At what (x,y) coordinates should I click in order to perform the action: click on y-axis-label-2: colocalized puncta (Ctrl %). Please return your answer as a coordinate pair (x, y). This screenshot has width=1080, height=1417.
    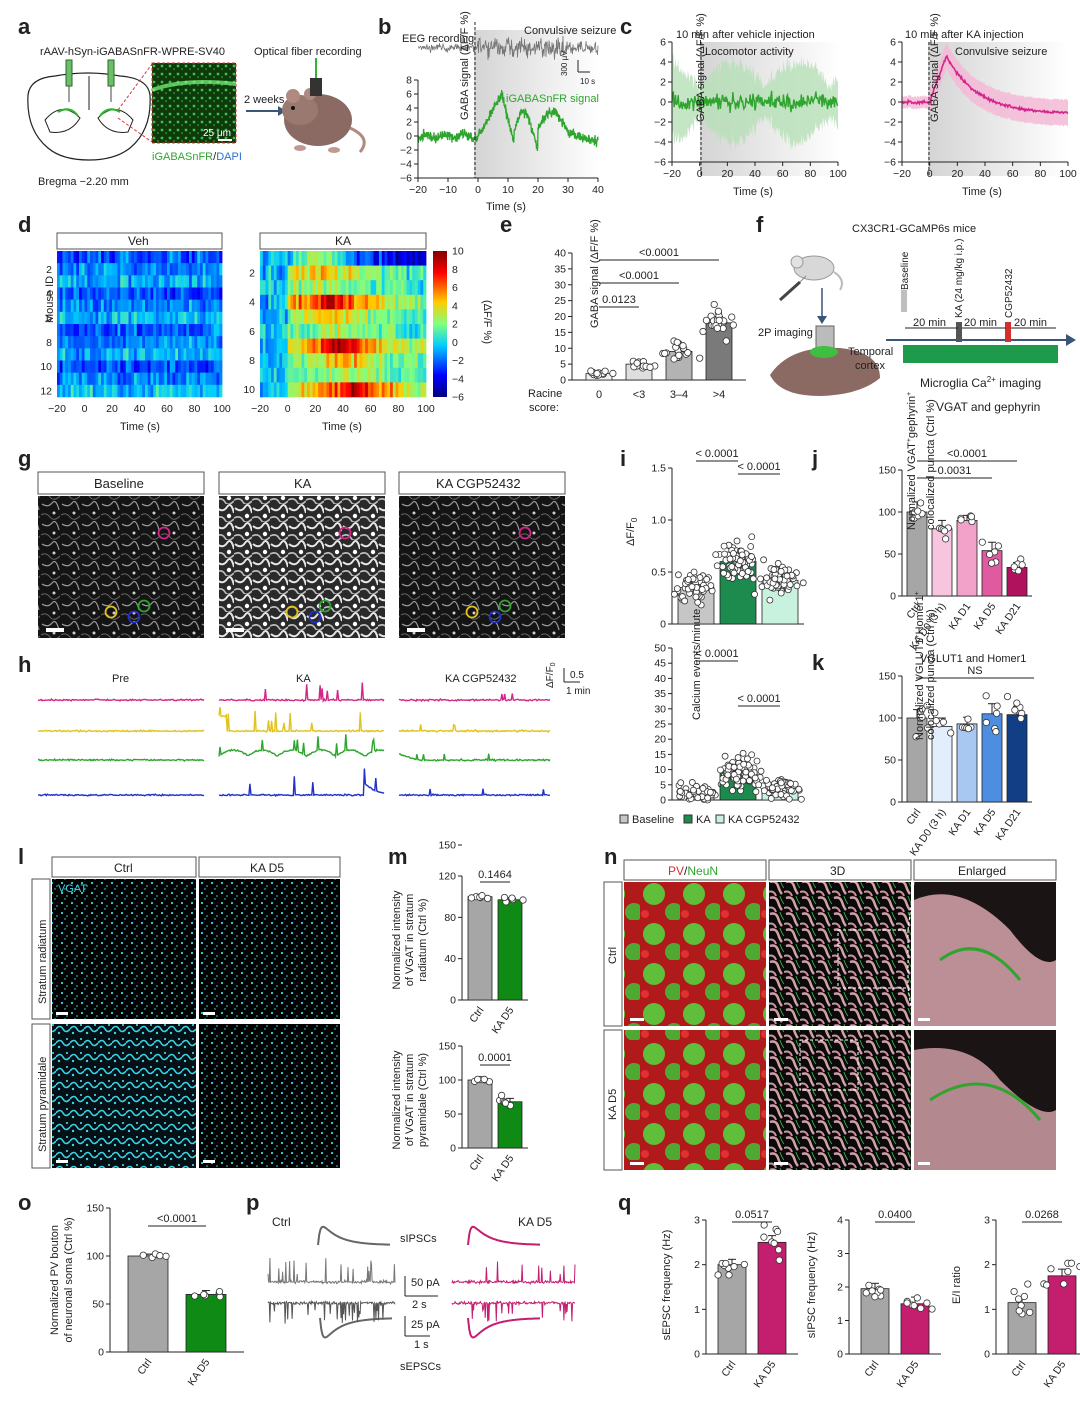
    Looking at the image, I should click on (931, 464).